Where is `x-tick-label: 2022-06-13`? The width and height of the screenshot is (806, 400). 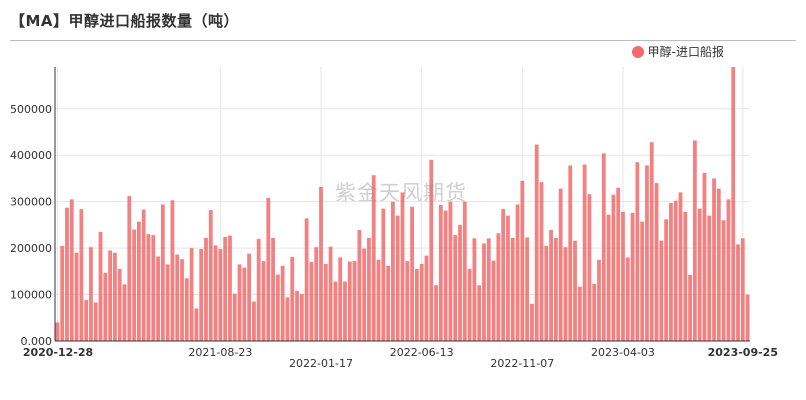 x-tick-label: 2022-06-13 is located at coordinates (422, 352).